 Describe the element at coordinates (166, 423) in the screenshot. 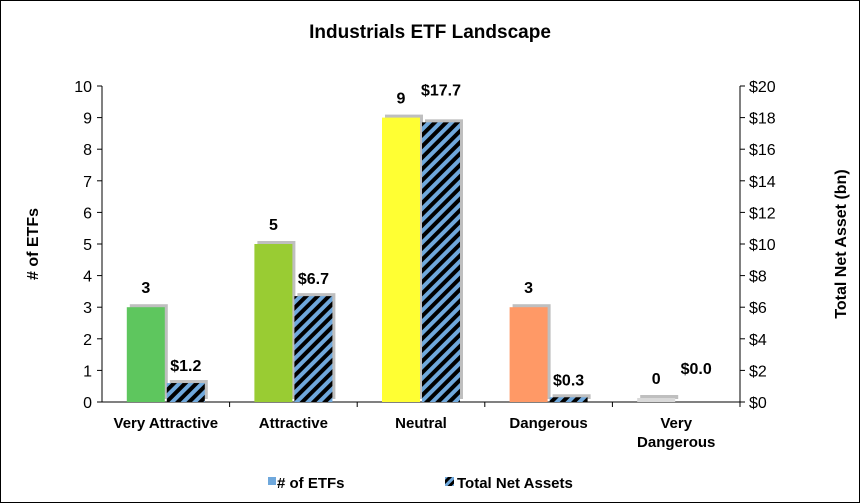

I see `x-tick-label: Very Attractive` at that location.